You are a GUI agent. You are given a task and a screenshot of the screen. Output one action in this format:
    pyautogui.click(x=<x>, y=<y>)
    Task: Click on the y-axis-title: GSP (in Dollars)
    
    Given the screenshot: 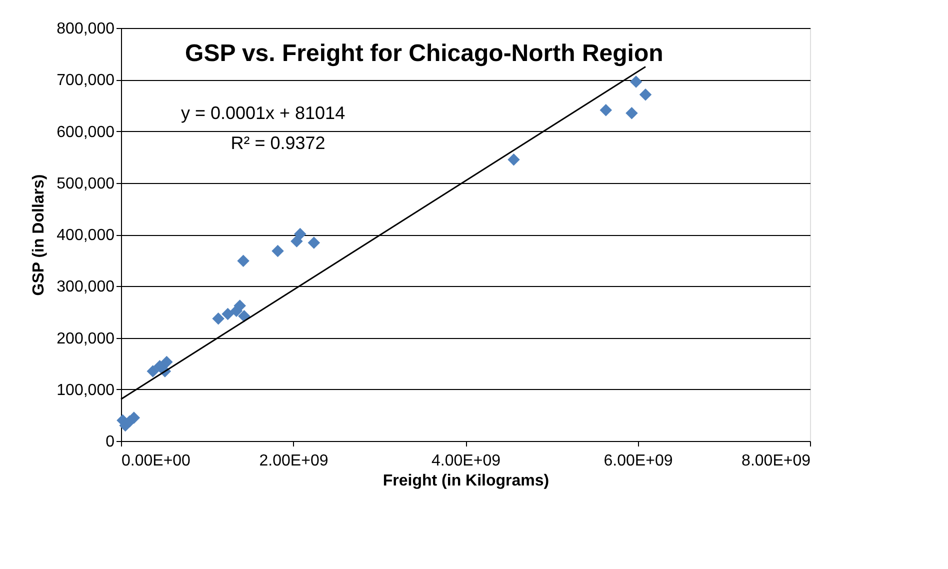 What is the action you would take?
    pyautogui.click(x=39, y=235)
    